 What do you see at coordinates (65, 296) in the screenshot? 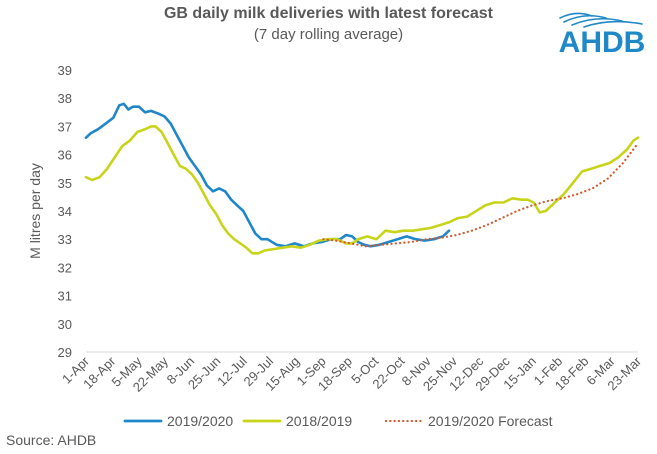
I see `y-tick-label: 31` at bounding box center [65, 296].